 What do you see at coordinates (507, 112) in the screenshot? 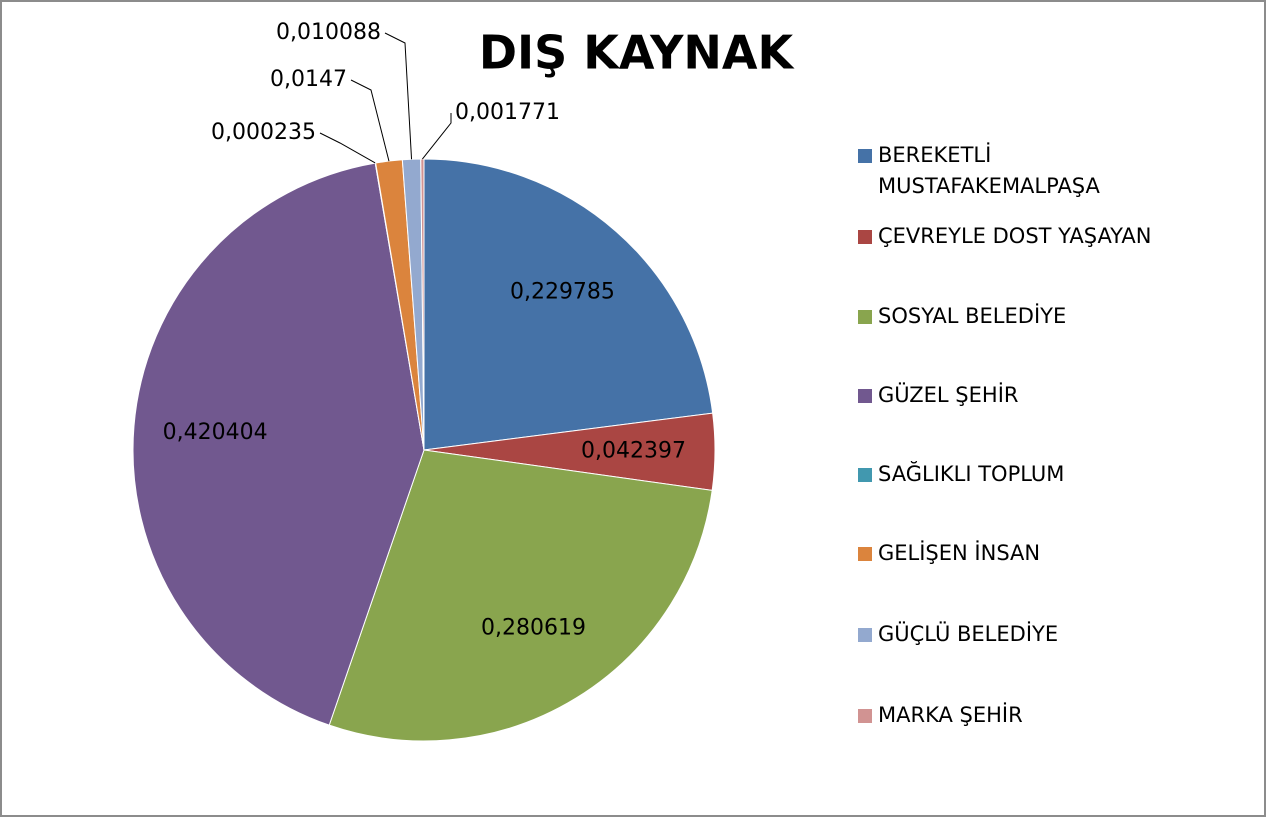
I see `data-label: 0,001771` at bounding box center [507, 112].